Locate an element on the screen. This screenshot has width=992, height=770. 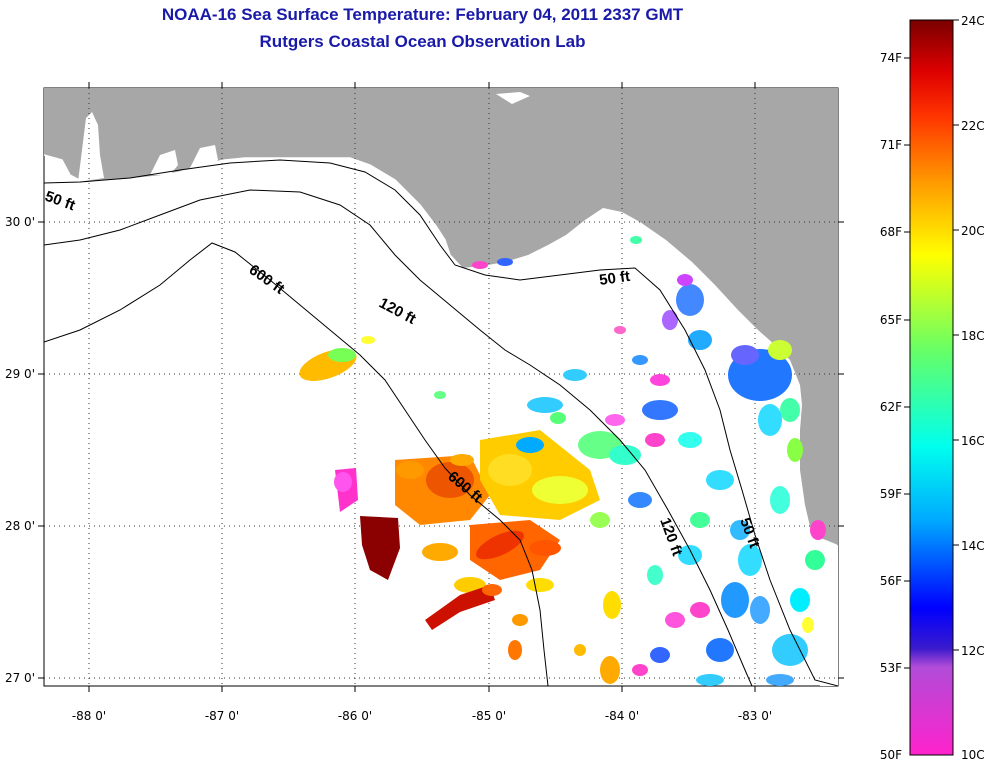
colorbar-f-label: 59F is located at coordinates (891, 494).